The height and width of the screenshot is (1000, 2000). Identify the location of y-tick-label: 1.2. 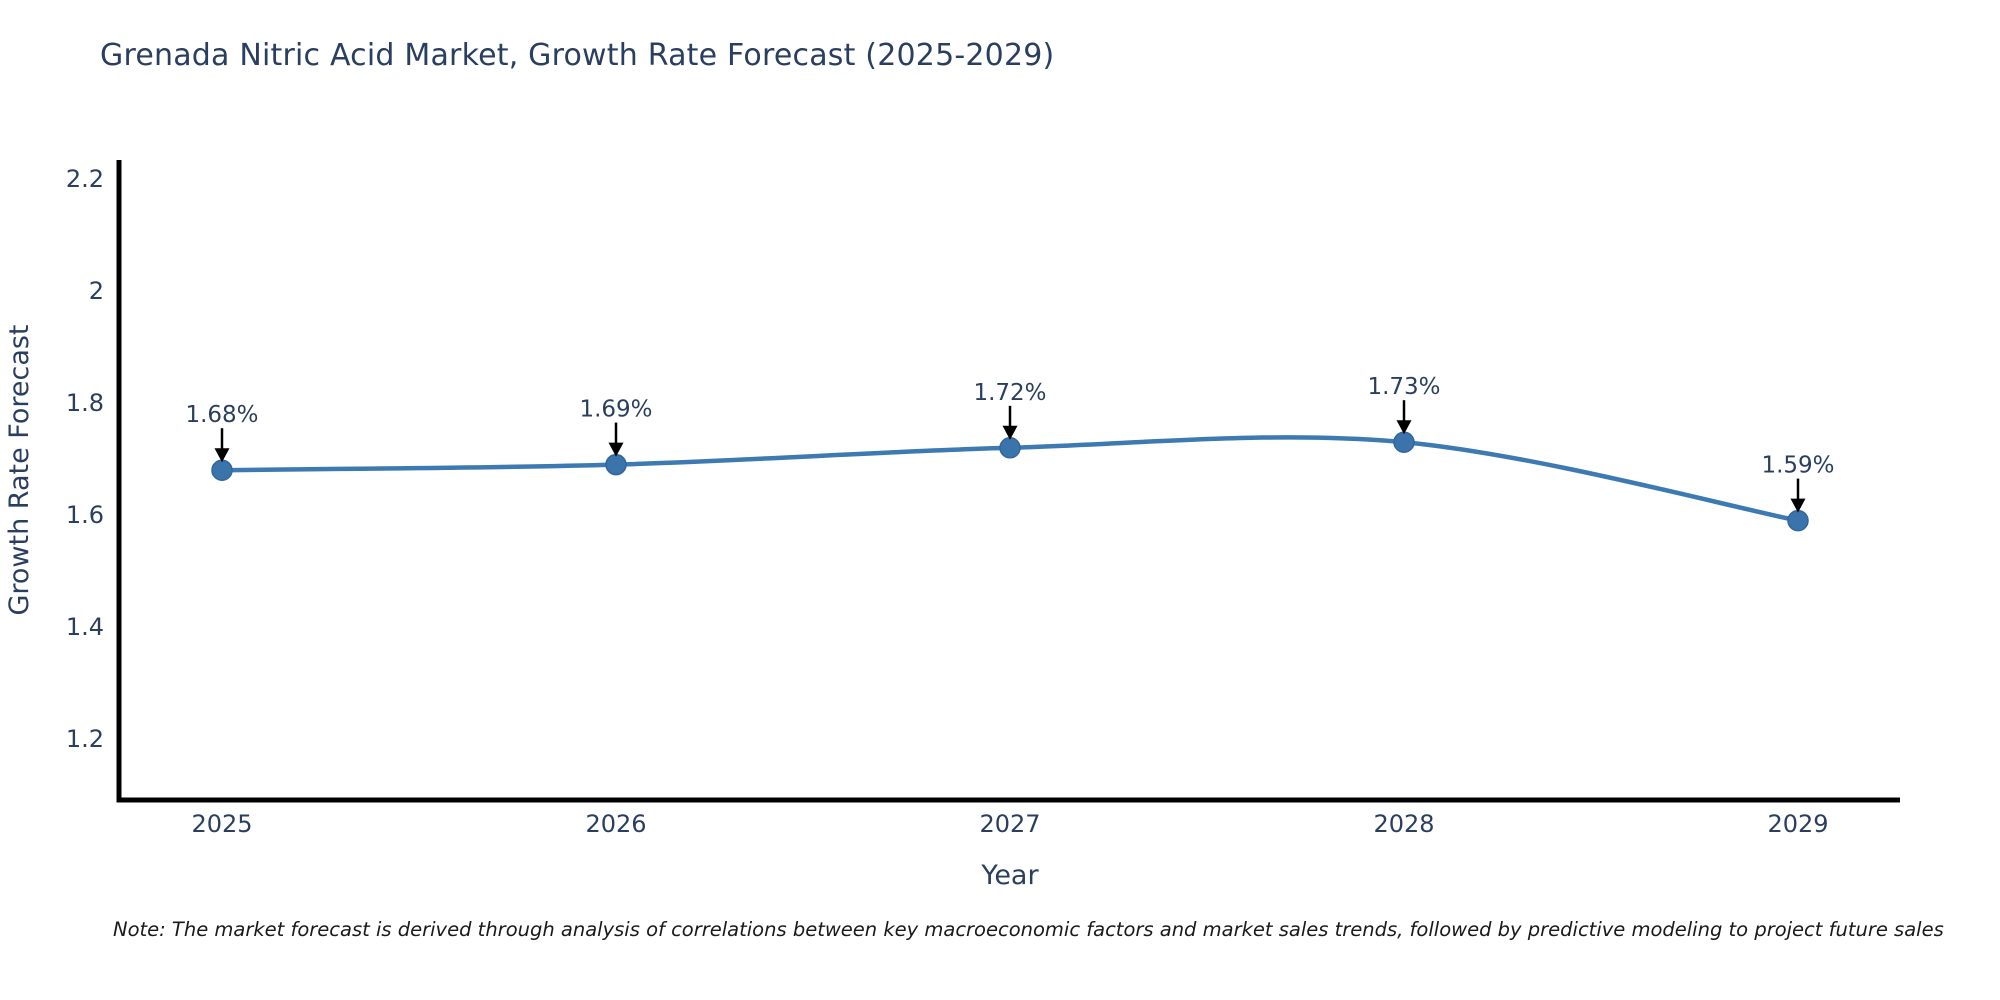
(85, 739).